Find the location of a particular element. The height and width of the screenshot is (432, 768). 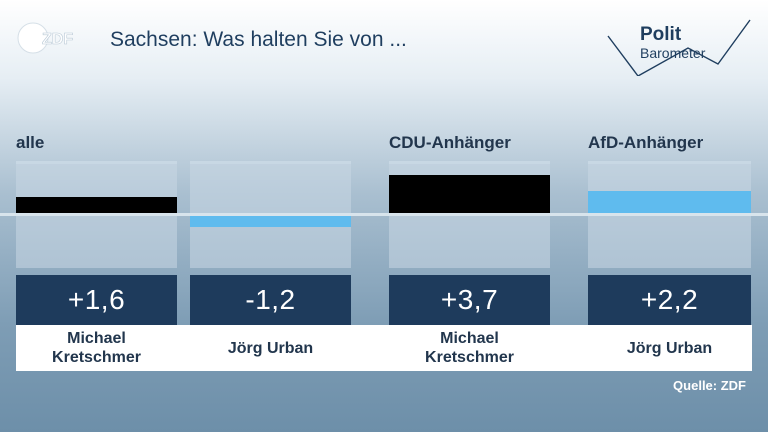

group-label-alle: alle is located at coordinates (30, 142).